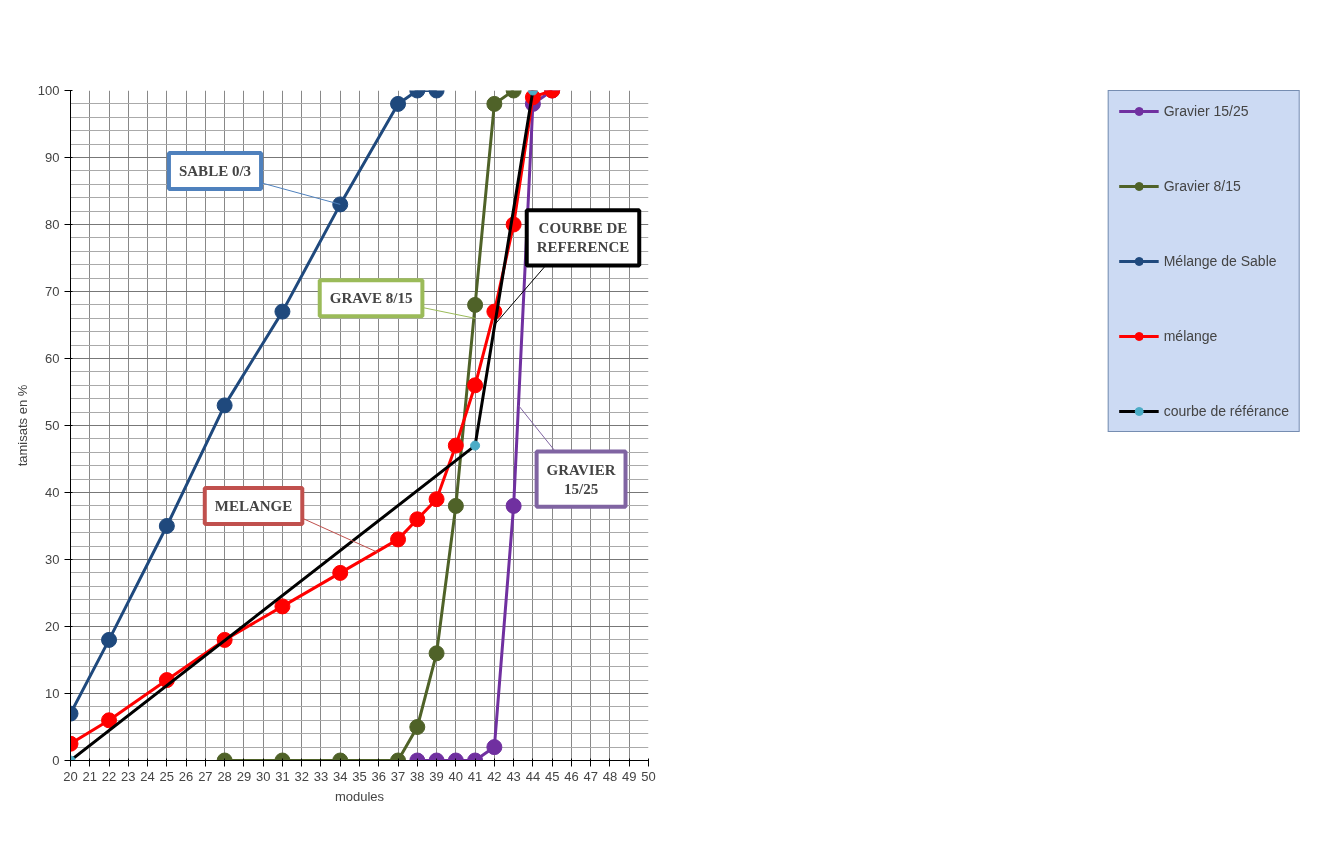 The image size is (1318, 866). Describe the element at coordinates (128, 776) in the screenshot. I see `x-tick-label: 23` at that location.